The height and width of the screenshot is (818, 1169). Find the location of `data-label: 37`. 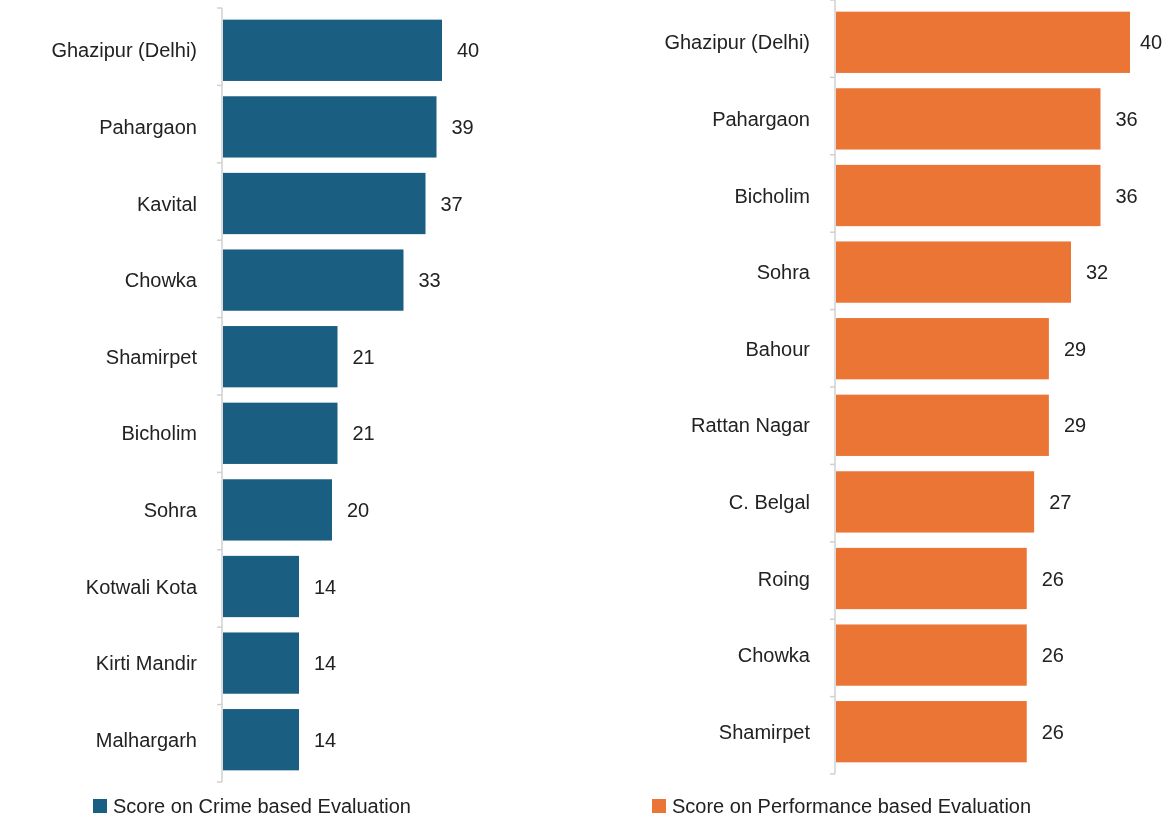

data-label: 37 is located at coordinates (451, 203).